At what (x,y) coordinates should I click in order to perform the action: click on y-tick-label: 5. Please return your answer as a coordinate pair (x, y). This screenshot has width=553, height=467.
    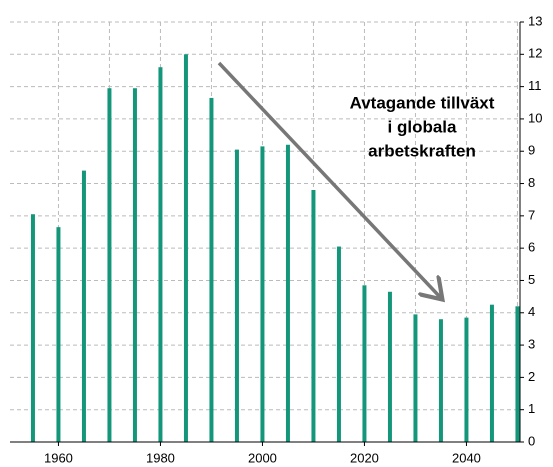
    Looking at the image, I should click on (531, 279).